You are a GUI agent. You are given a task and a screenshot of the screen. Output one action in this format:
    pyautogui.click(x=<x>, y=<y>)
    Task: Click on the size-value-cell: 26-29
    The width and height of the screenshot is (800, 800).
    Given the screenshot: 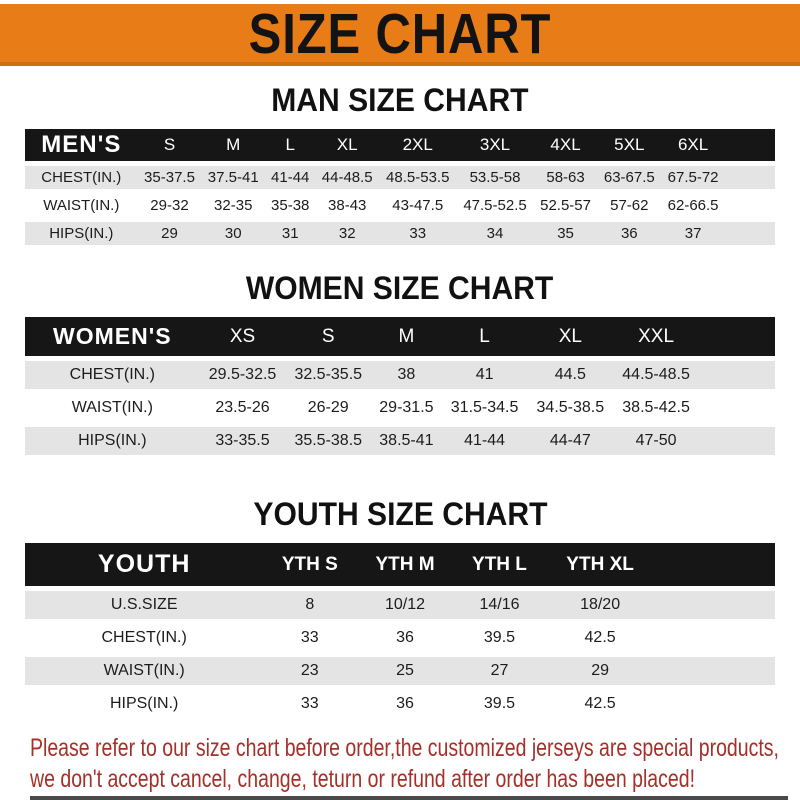 What is the action you would take?
    pyautogui.click(x=328, y=407)
    